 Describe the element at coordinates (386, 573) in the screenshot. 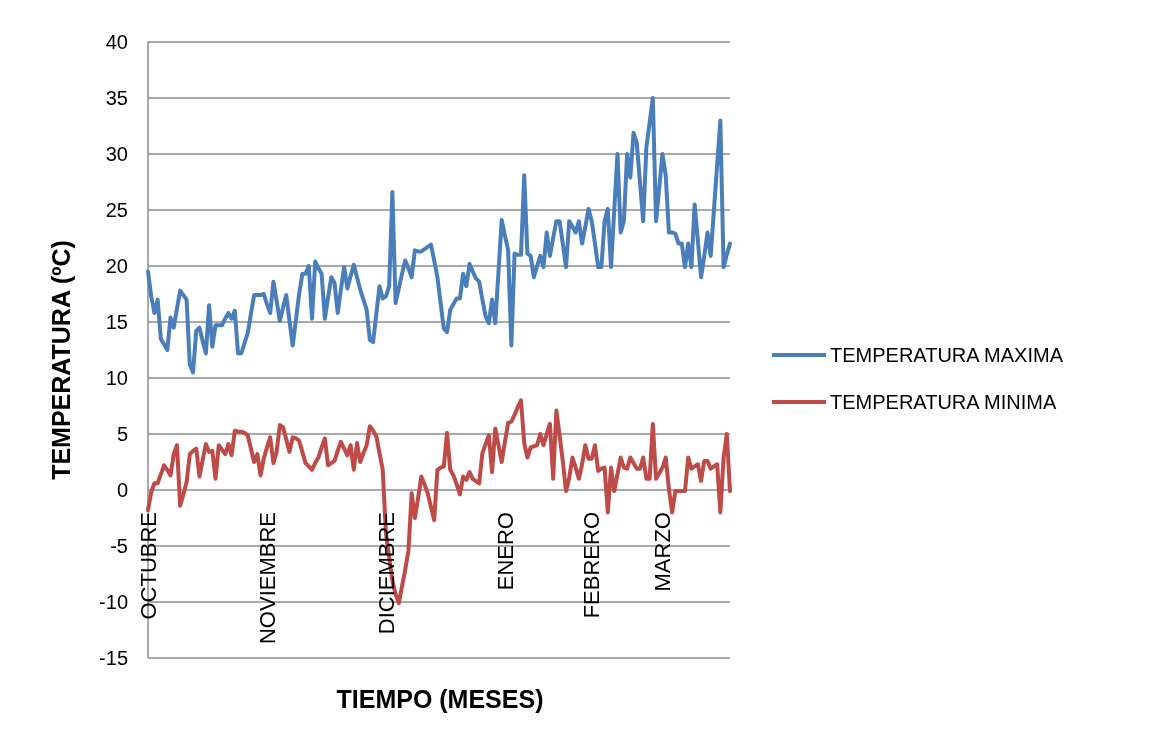

I see `x-tick-label: DICIEMBRE` at that location.